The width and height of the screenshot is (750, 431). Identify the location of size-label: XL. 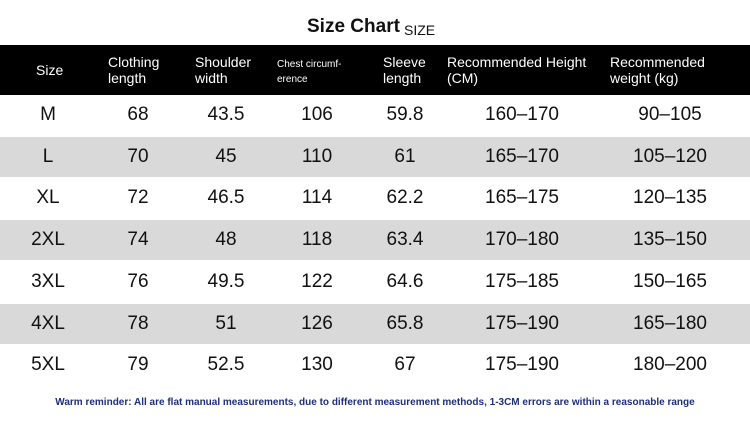
(48, 198).